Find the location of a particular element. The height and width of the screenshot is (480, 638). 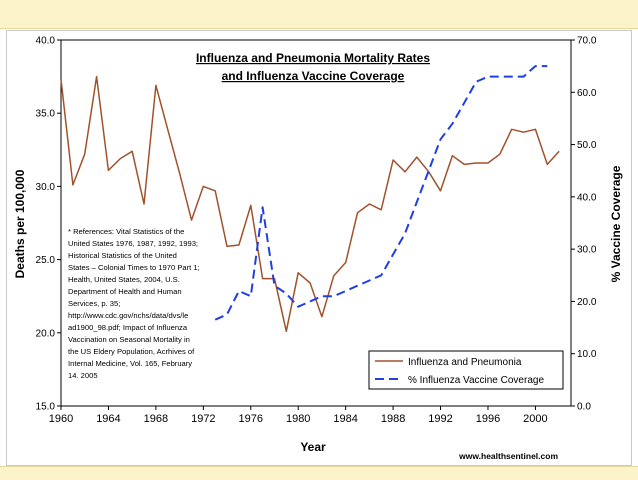

y-tick-label-35.0: 35.0 is located at coordinates (46, 114).